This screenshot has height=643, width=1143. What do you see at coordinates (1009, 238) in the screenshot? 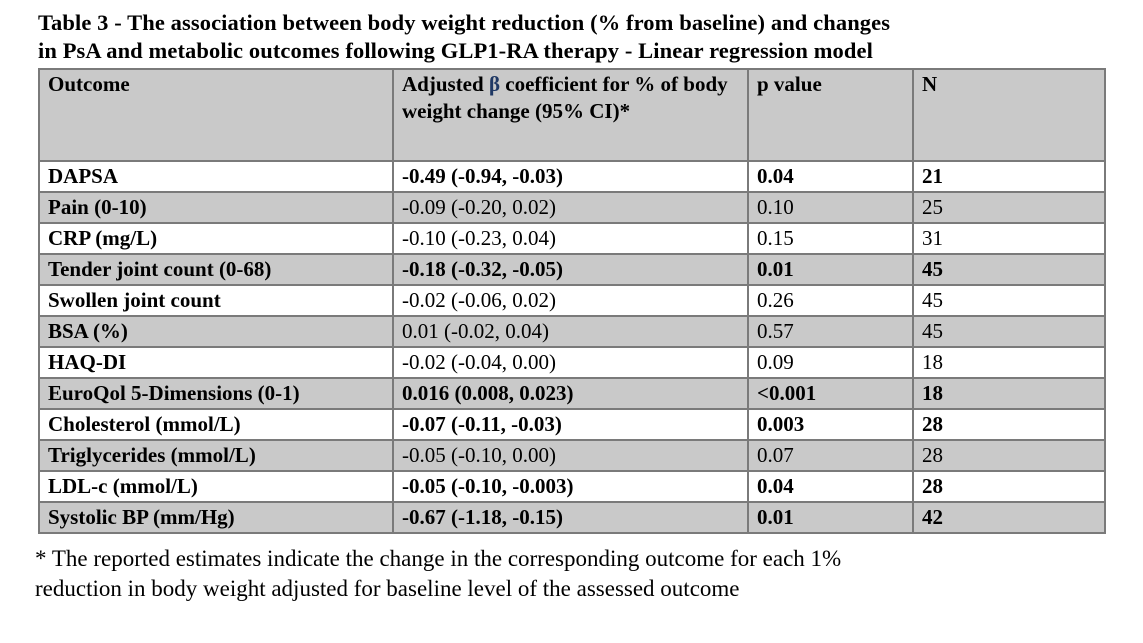
I see `n-cell: 31` at bounding box center [1009, 238].